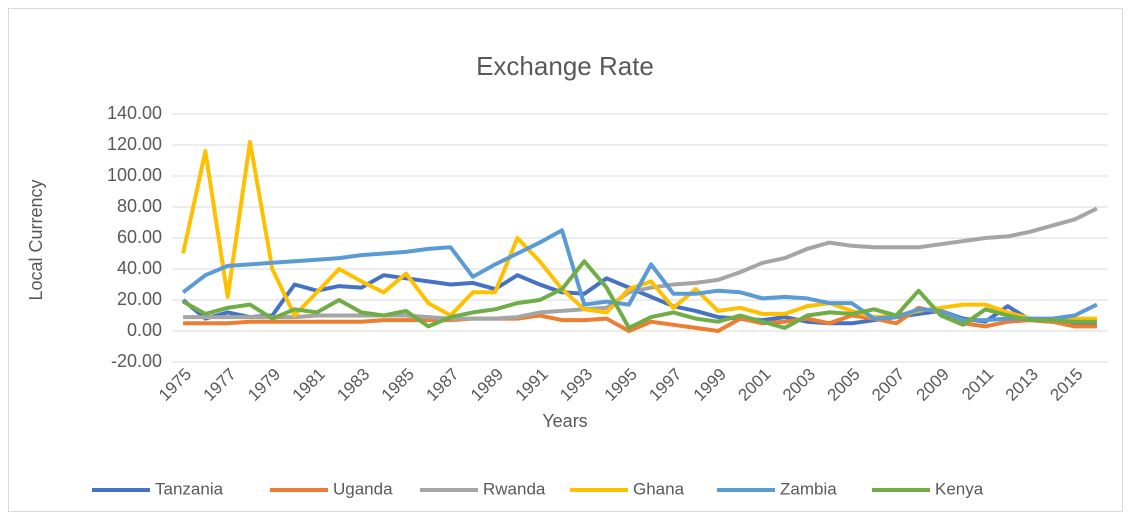 The height and width of the screenshot is (525, 1131). Describe the element at coordinates (959, 488) in the screenshot. I see `legend-label: Kenya` at that location.